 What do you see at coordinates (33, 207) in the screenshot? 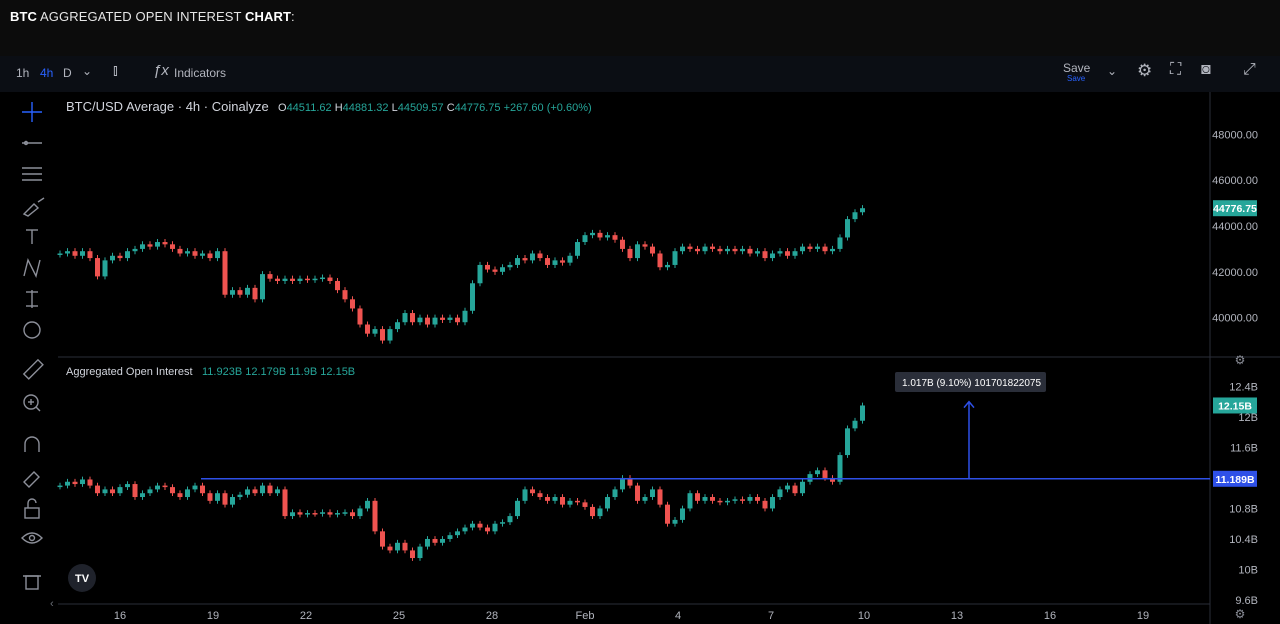
I see `brush-icon` at bounding box center [33, 207].